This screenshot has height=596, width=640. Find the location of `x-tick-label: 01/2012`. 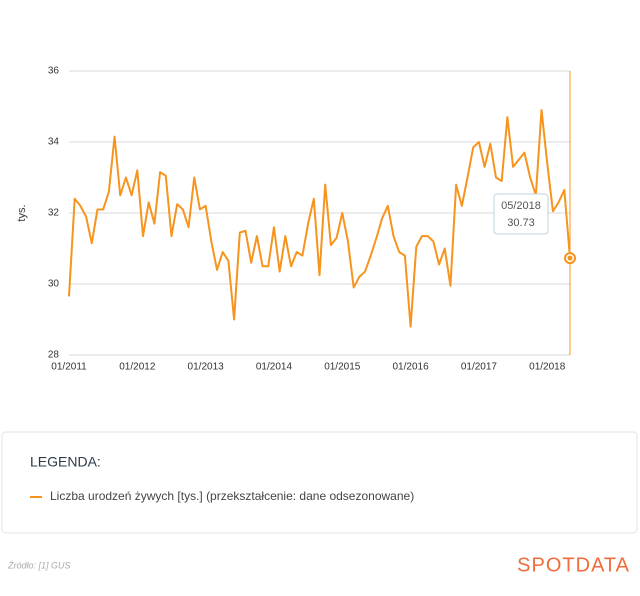

x-tick-label: 01/2012 is located at coordinates (137, 367).